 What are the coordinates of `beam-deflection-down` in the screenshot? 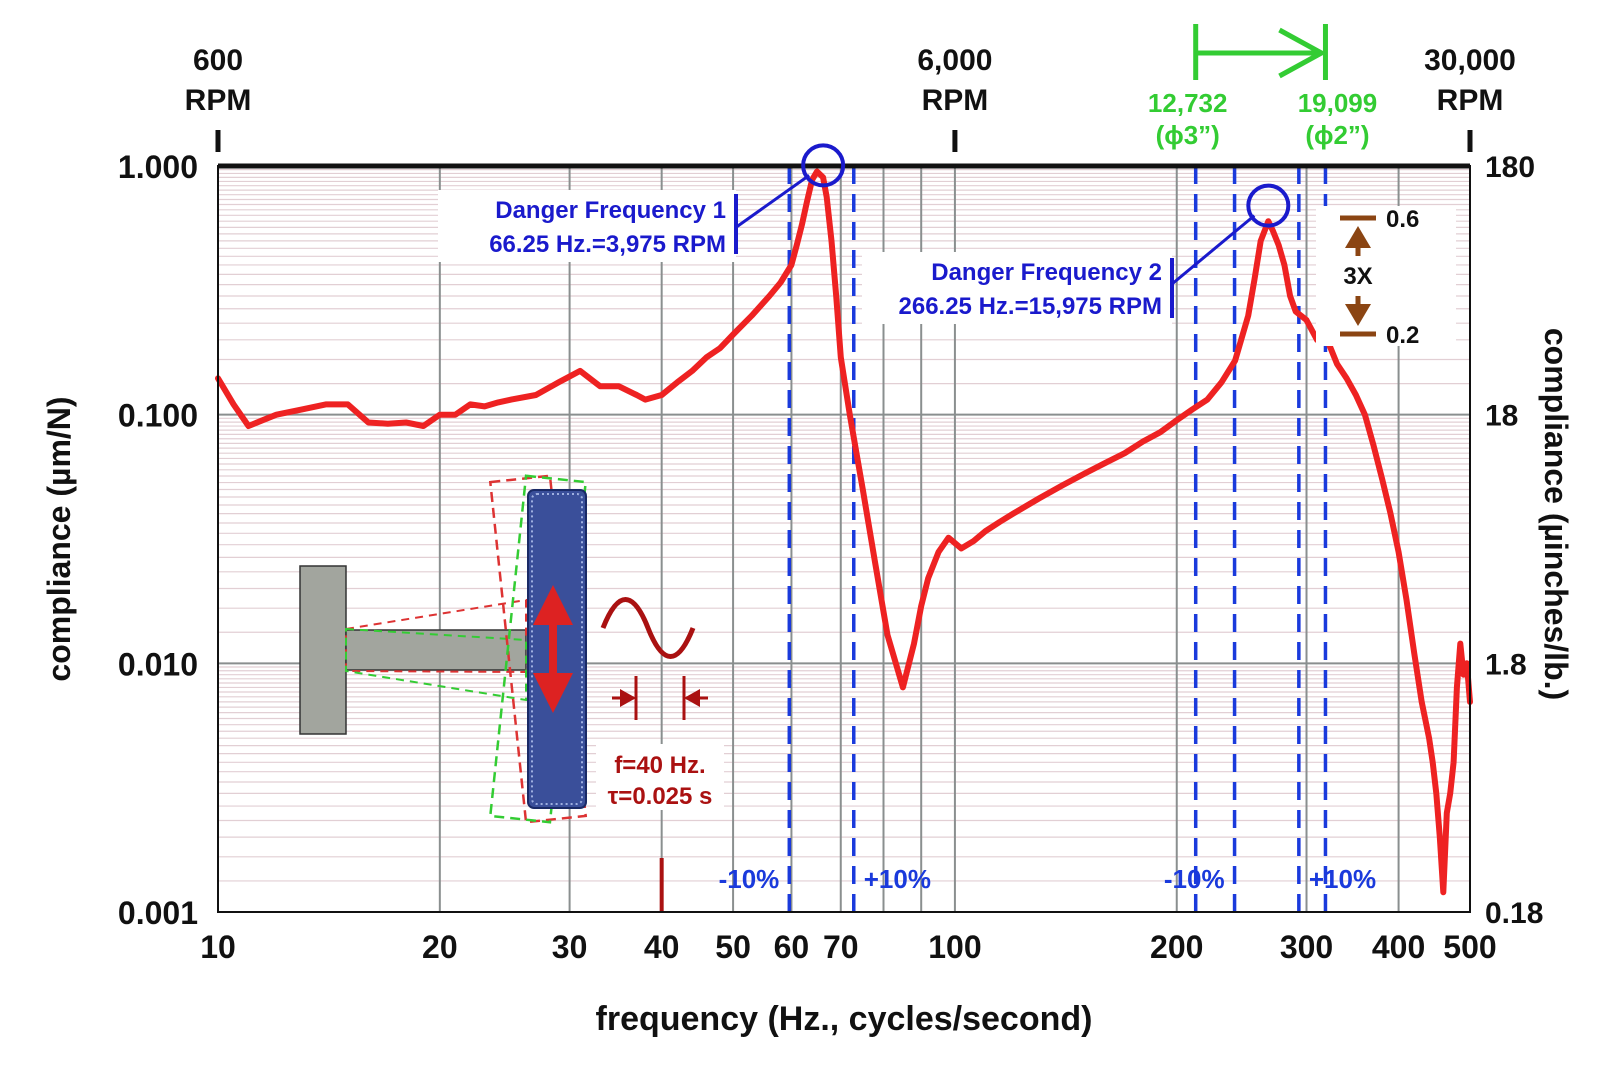 It's located at (436, 664).